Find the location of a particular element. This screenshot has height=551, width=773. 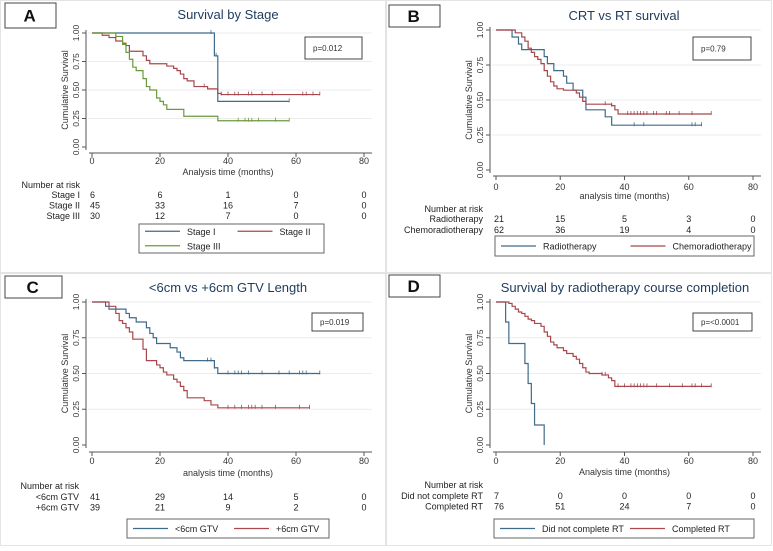

chart-title: CRT vs RT survival is located at coordinates (623, 15).